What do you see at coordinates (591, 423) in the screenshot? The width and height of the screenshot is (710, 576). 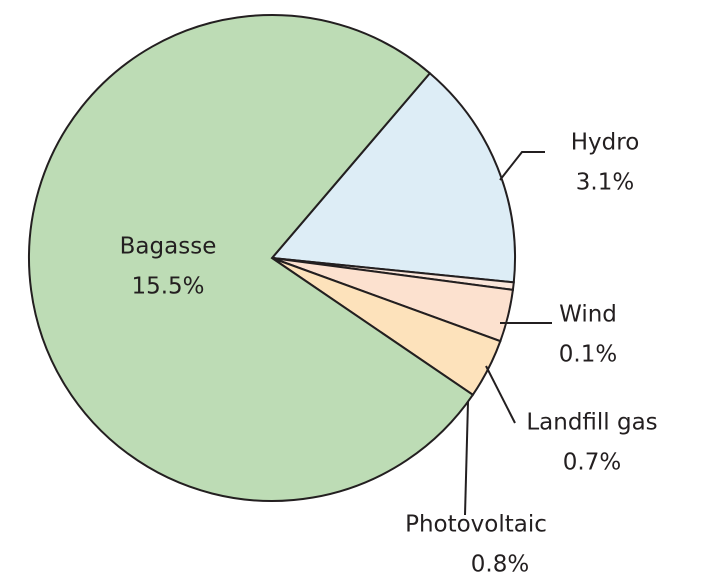 I see `slice-label: Landfill gas` at bounding box center [591, 423].